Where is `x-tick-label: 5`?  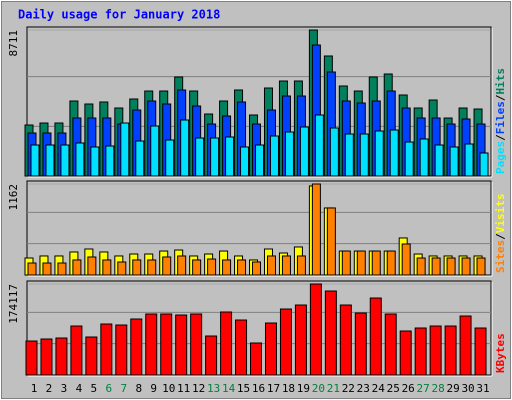 x-tick-label: 5 is located at coordinates (94, 388).